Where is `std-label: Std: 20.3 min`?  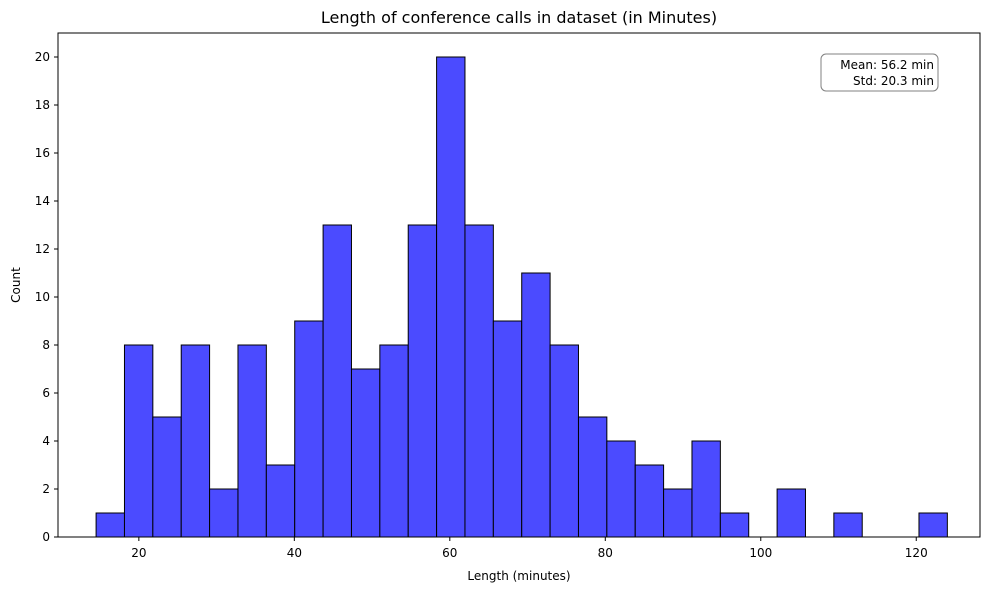 std-label: Std: 20.3 min is located at coordinates (893, 81).